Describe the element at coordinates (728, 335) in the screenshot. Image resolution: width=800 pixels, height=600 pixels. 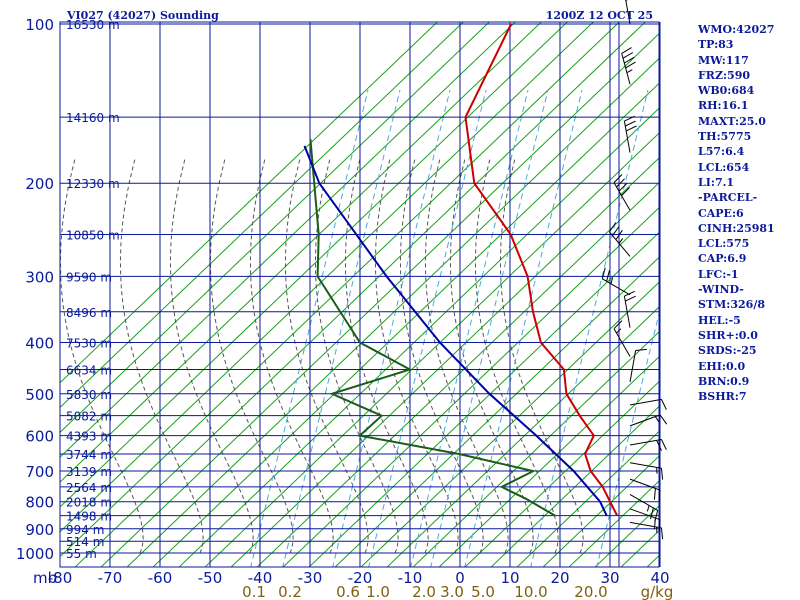
I see `stat-line: SHR+:0.0` at that location.